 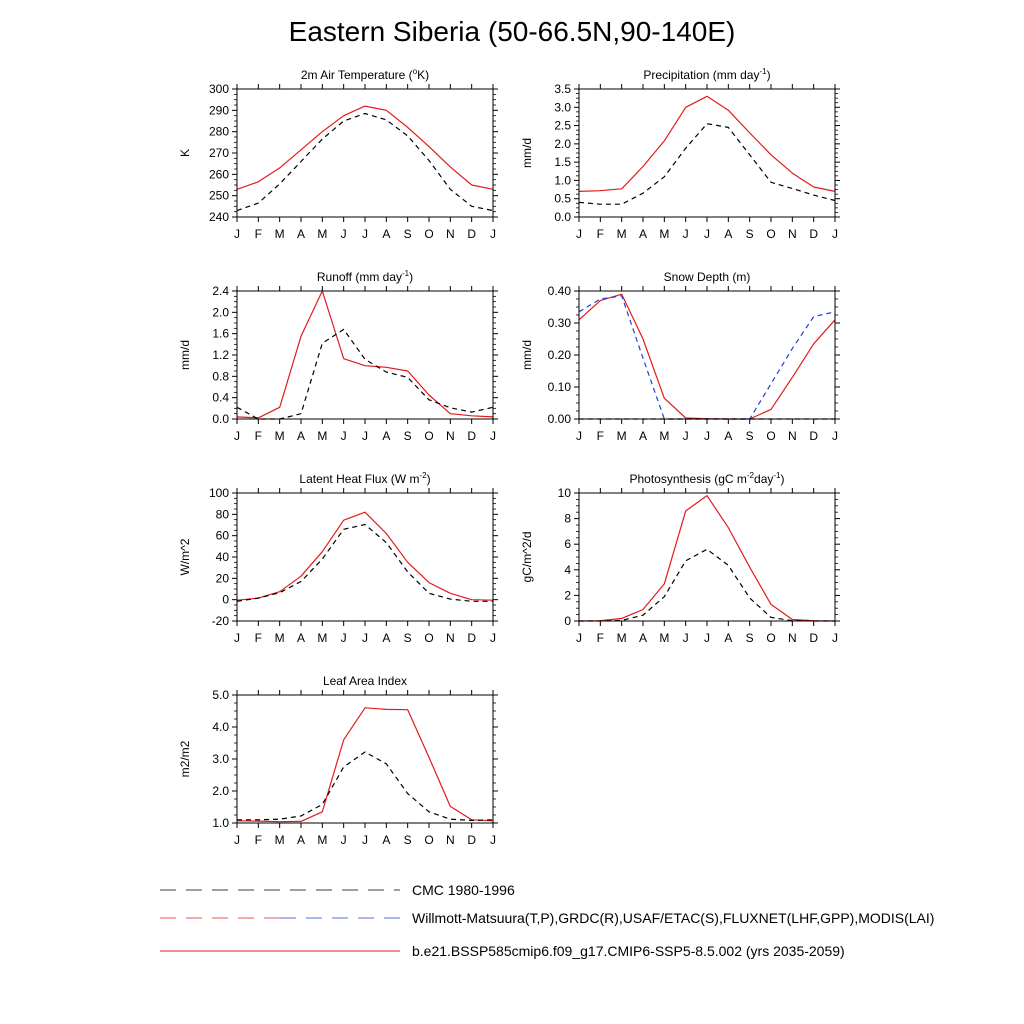 What do you see at coordinates (220, 291) in the screenshot?
I see `y-tick-label: 2.4` at bounding box center [220, 291].